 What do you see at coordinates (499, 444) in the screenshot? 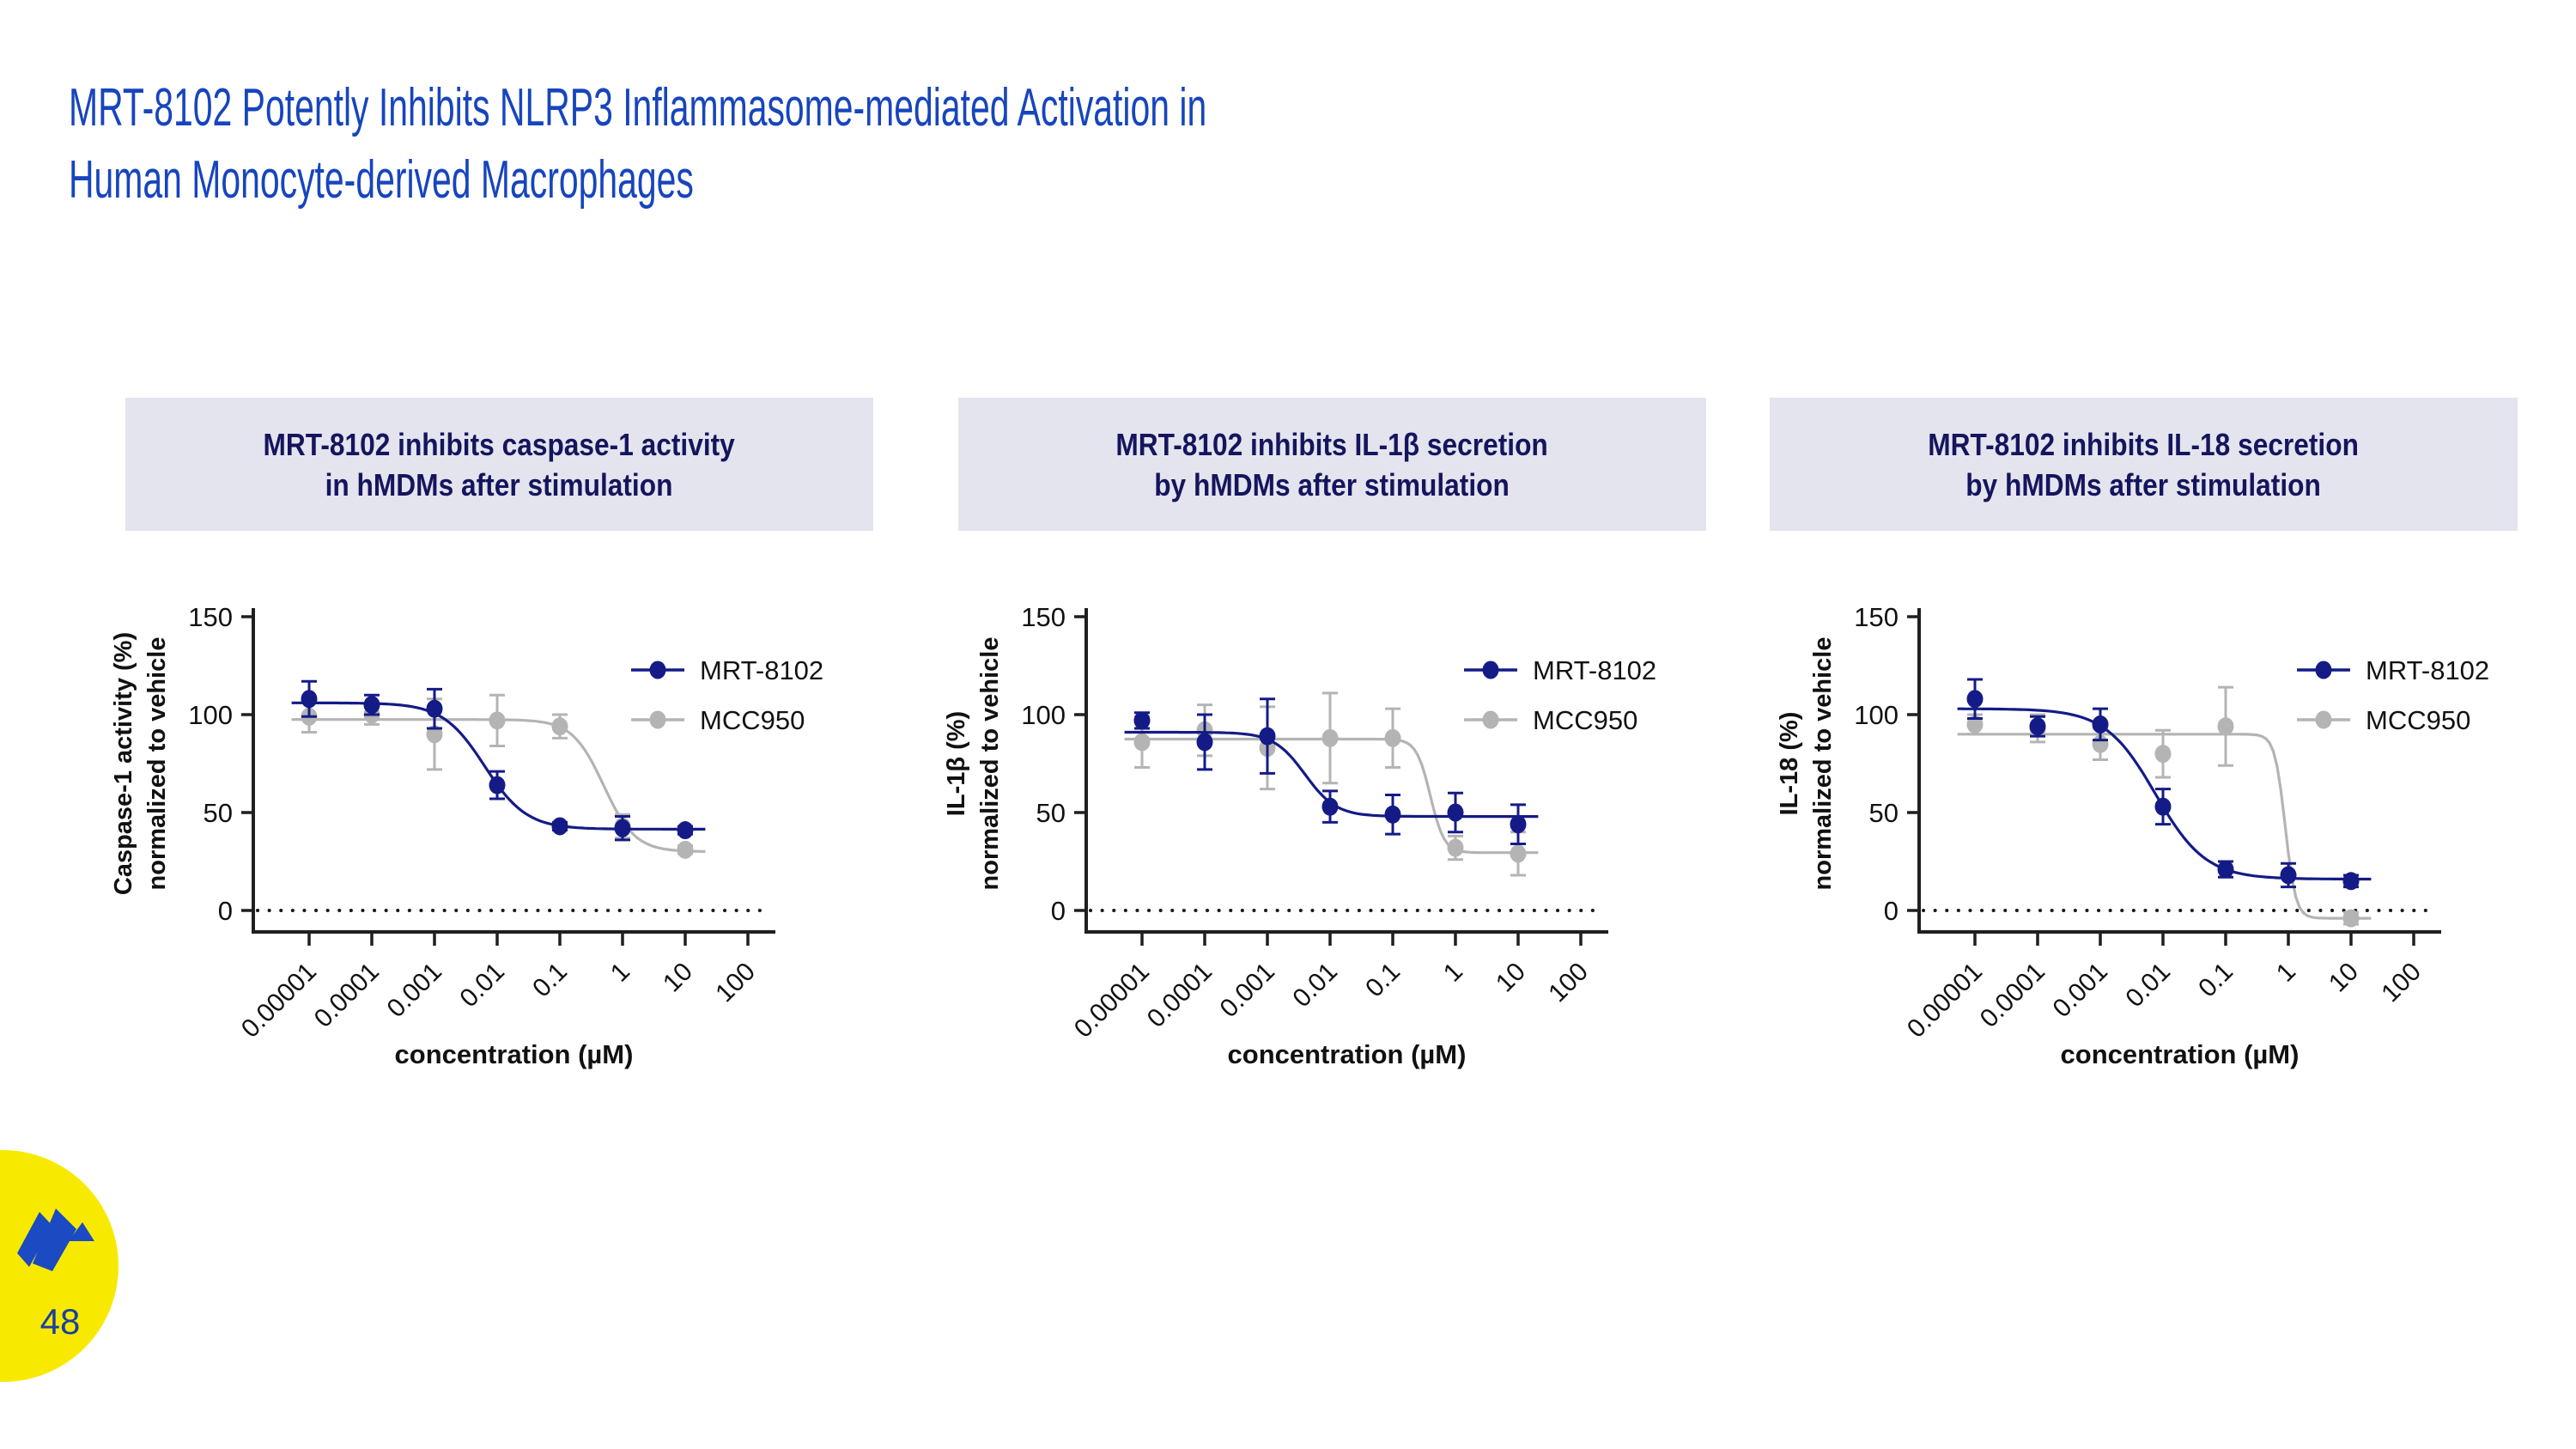
I see `panel-header-line: MRT-8102 inhibits caspase-1 activity` at bounding box center [499, 444].